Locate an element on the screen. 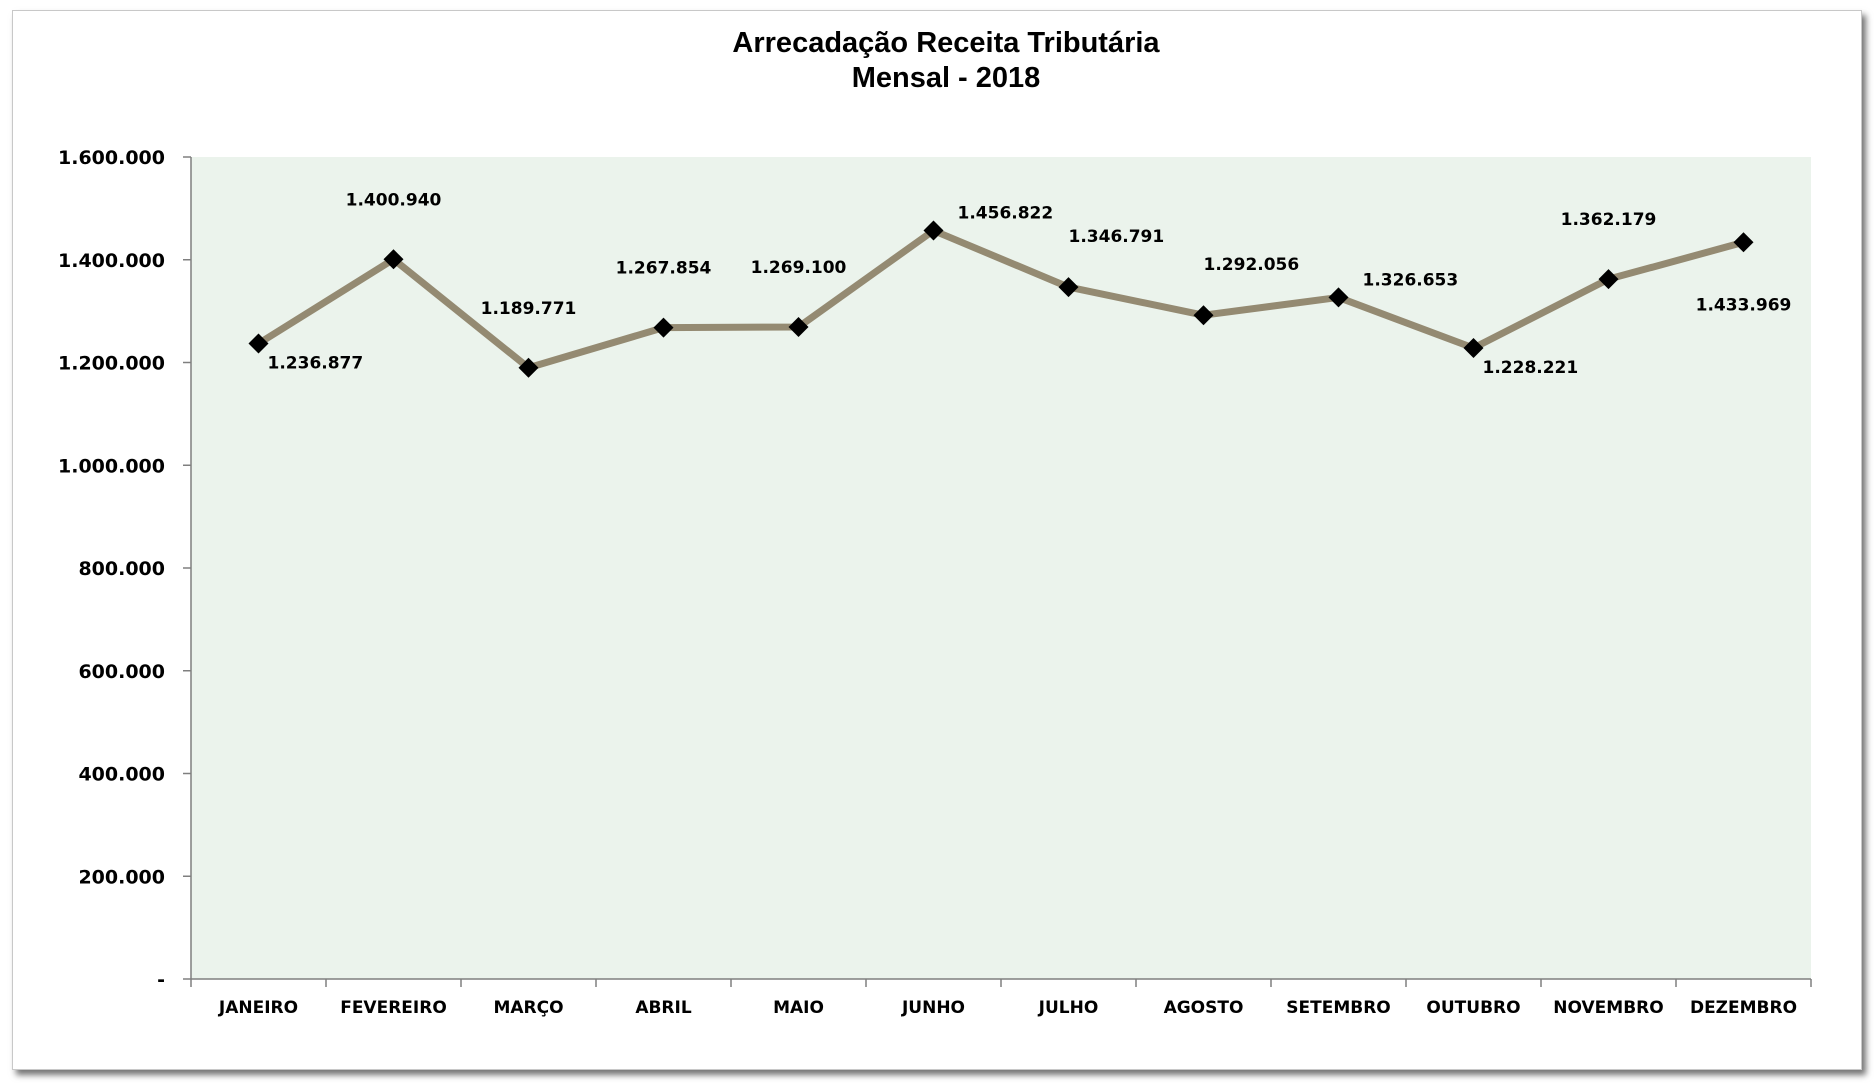 The image size is (1874, 1083). data-label: 1.292.056 is located at coordinates (1252, 265).